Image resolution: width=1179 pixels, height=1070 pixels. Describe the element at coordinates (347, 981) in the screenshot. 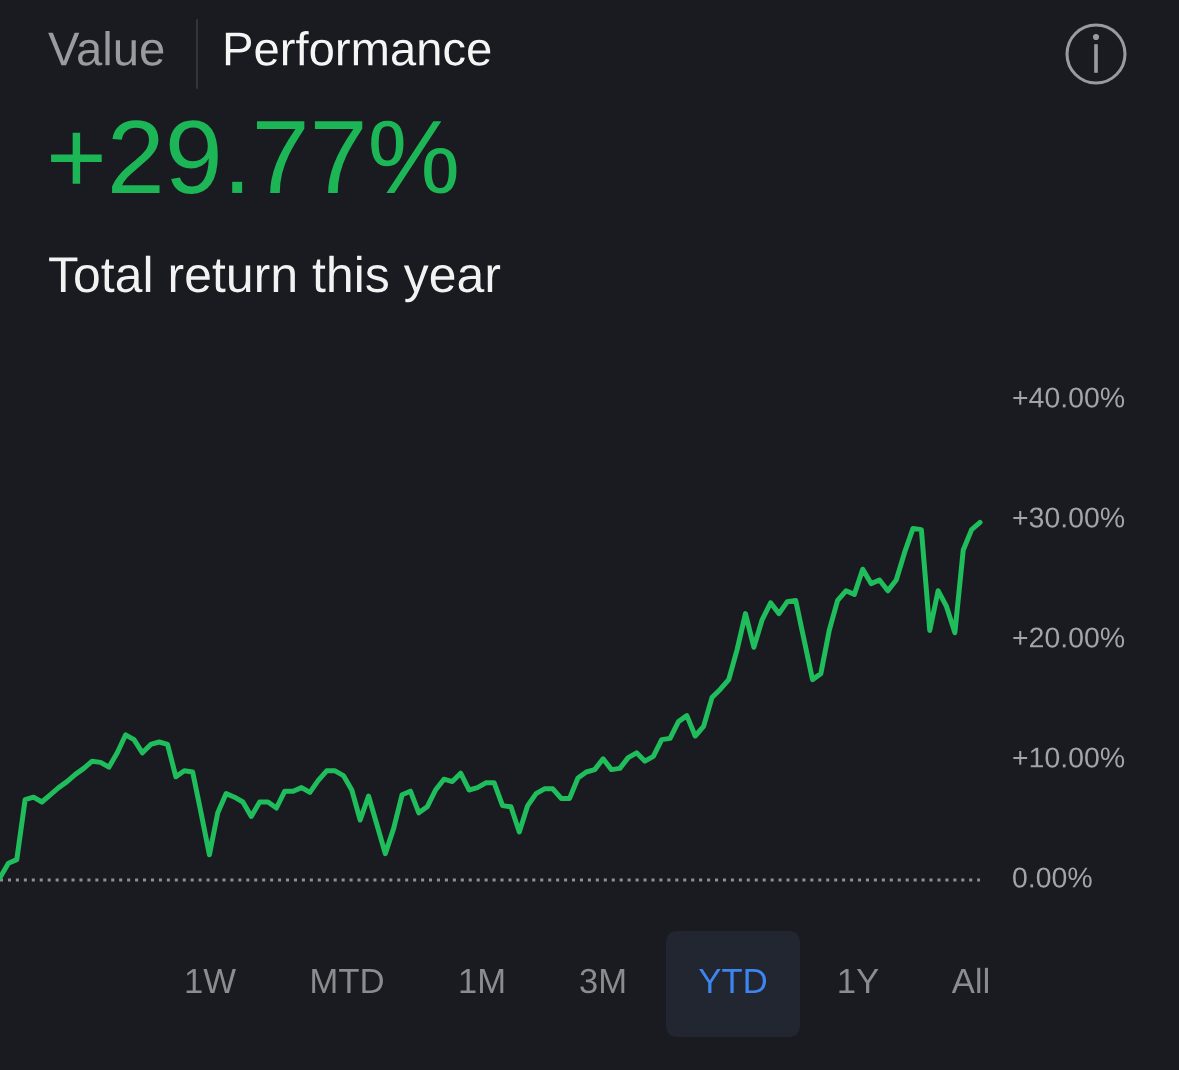

I see `text: MTD` at that location.